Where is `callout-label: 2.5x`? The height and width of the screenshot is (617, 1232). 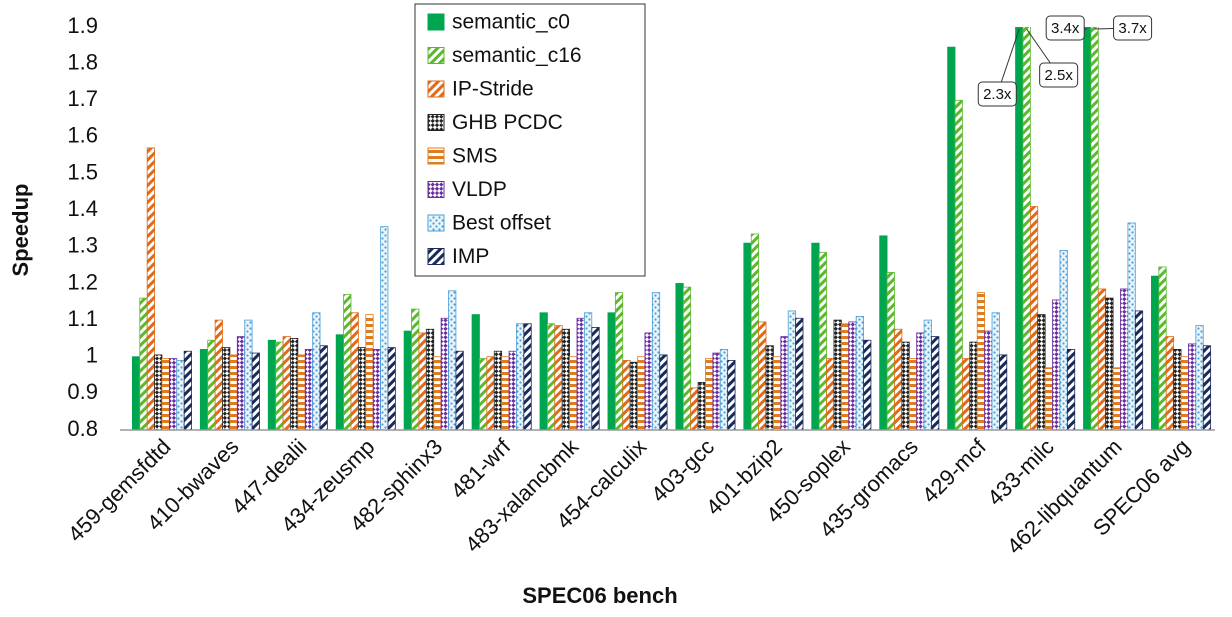
callout-label: 2.5x is located at coordinates (1058, 75).